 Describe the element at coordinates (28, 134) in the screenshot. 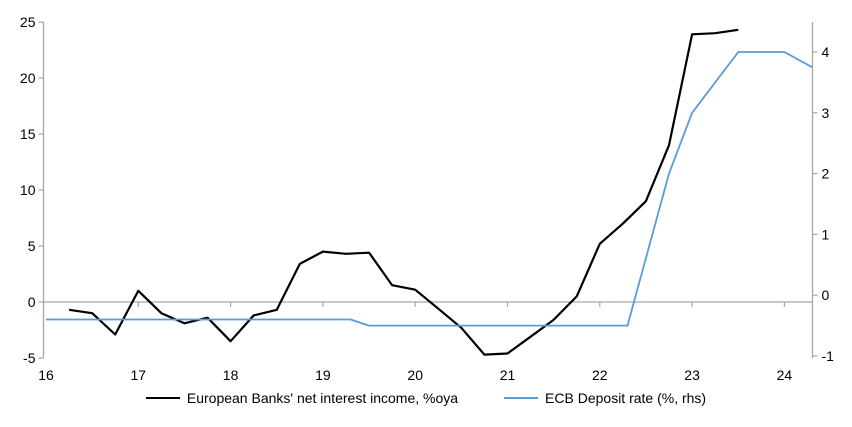

I see `left-axis-tick-label: 15` at that location.